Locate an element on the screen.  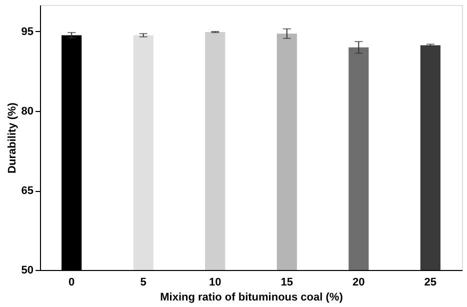
x-tick-label: 10 is located at coordinates (215, 282).